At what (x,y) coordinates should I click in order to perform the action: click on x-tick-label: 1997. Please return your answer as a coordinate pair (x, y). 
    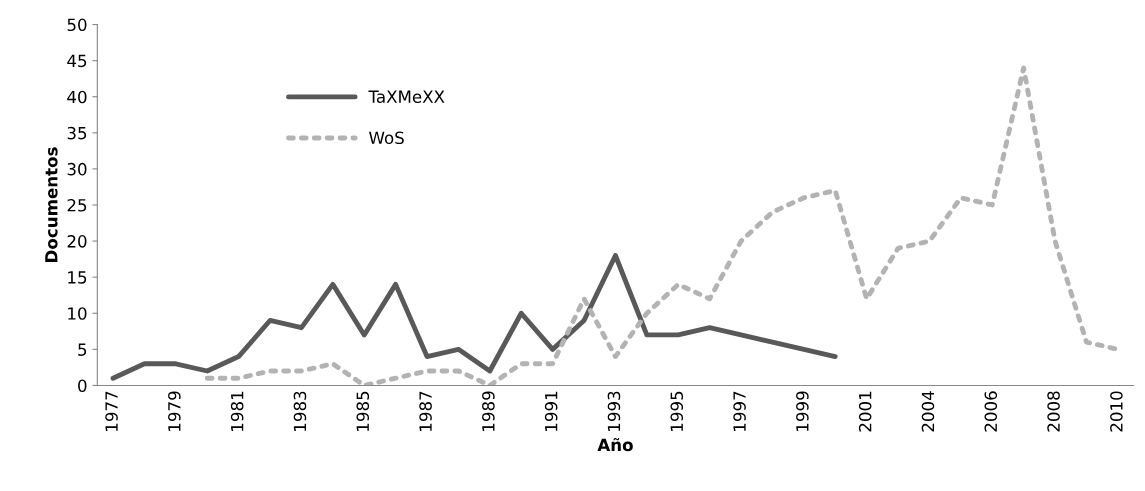
    Looking at the image, I should click on (739, 411).